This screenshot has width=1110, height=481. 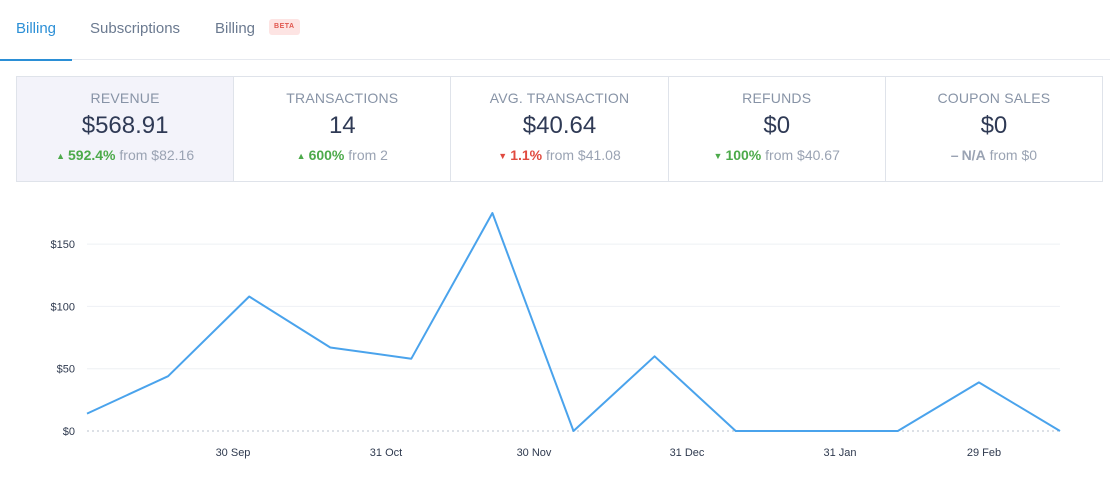 What do you see at coordinates (743, 155) in the screenshot?
I see `stat-change-percent: 100%` at bounding box center [743, 155].